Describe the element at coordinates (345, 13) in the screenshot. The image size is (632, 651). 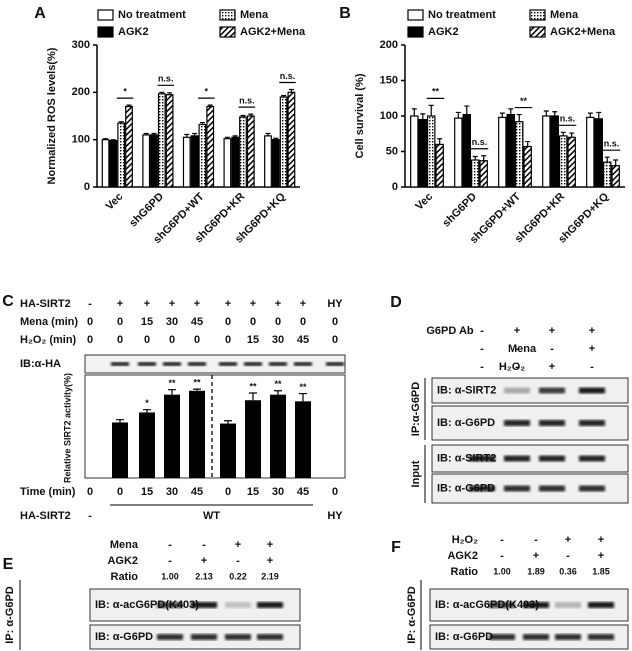
I see `panel-letter: B` at that location.